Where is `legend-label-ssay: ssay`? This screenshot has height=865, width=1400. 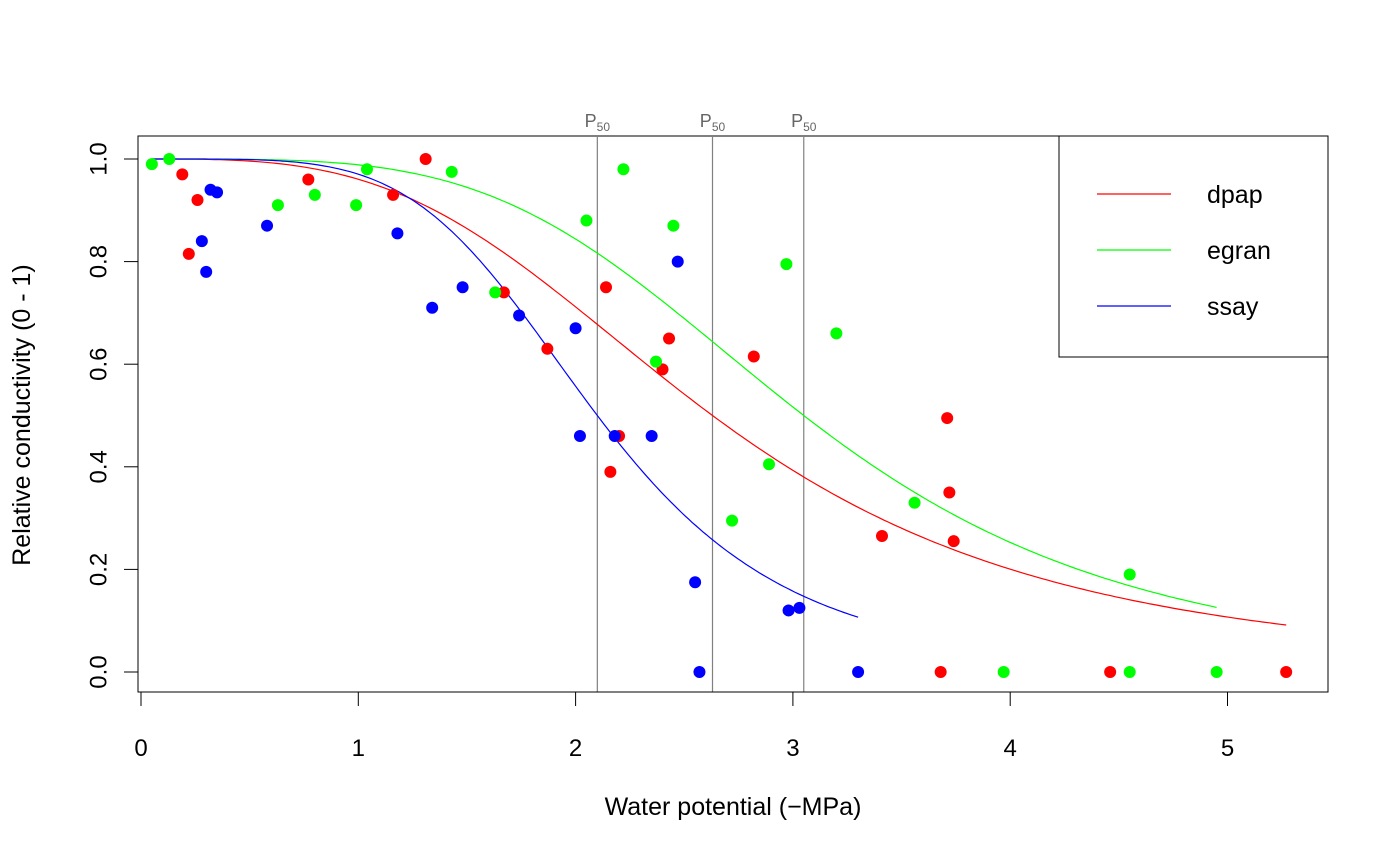 legend-label-ssay: ssay is located at coordinates (1233, 307).